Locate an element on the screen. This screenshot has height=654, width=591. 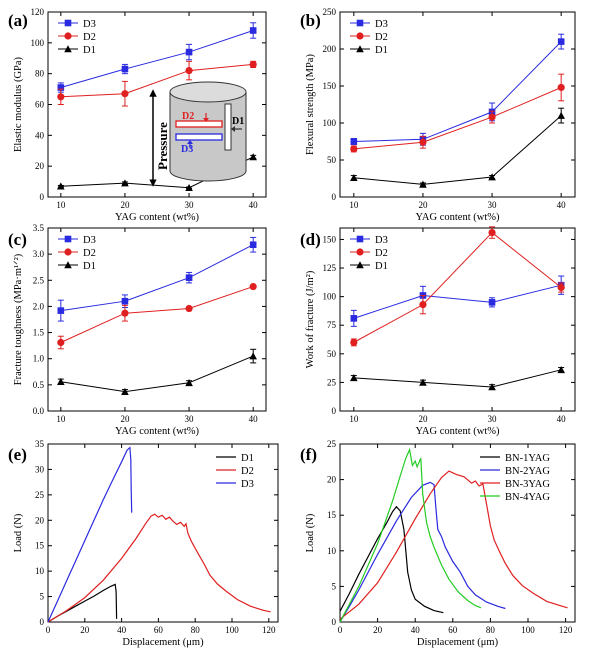
legend-label: BN-1YAG is located at coordinates (527, 458).